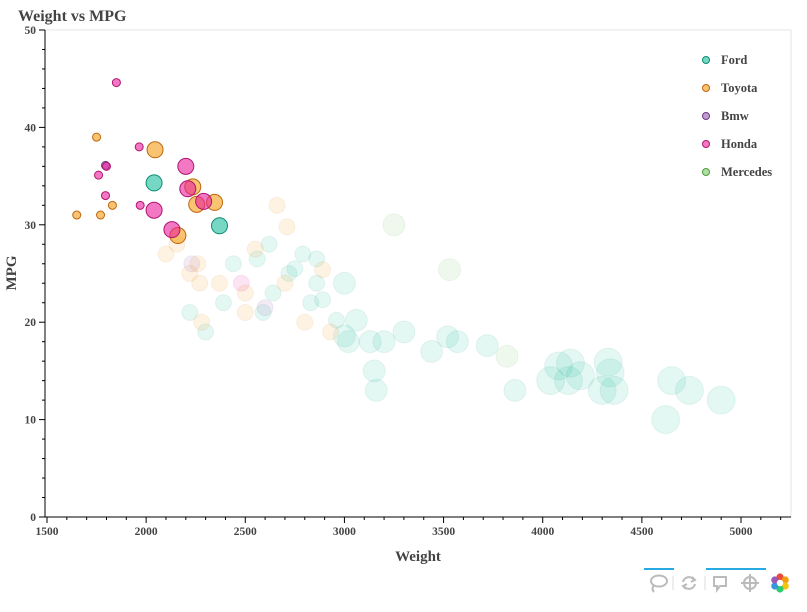  Describe the element at coordinates (12, 272) in the screenshot. I see `y-axis-label: MPG` at that location.